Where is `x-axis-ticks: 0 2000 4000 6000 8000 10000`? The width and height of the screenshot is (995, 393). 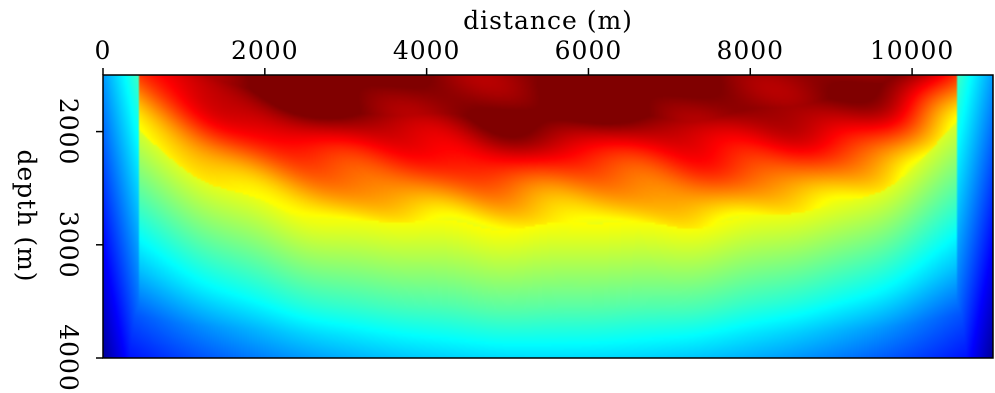
x-axis-ticks: 0 2000 4000 6000 8000 10000 is located at coordinates (525, 55).